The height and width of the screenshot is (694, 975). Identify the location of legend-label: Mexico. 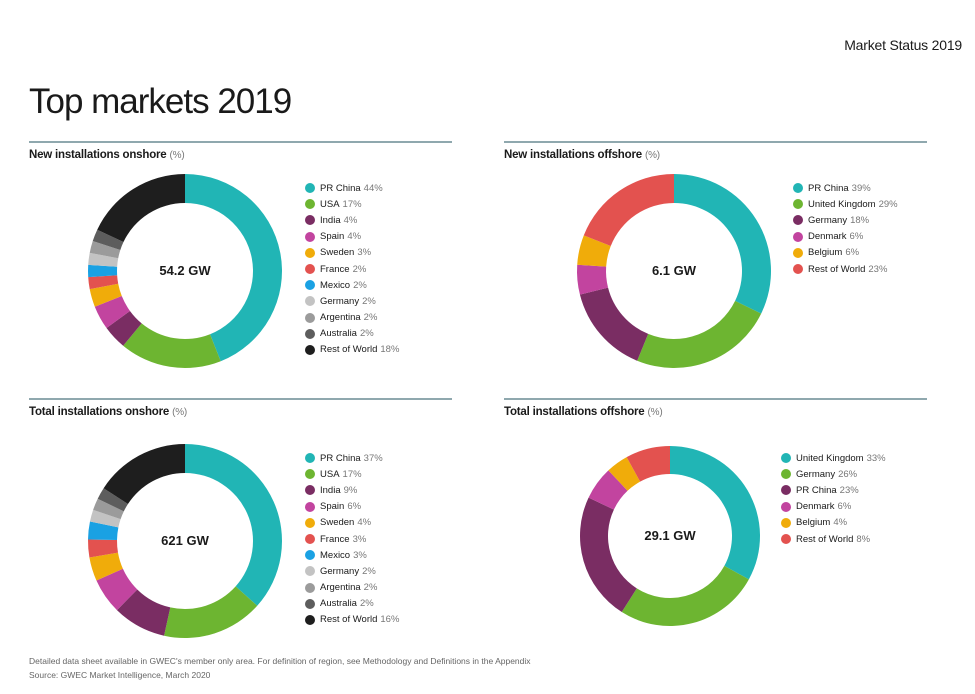
(335, 285).